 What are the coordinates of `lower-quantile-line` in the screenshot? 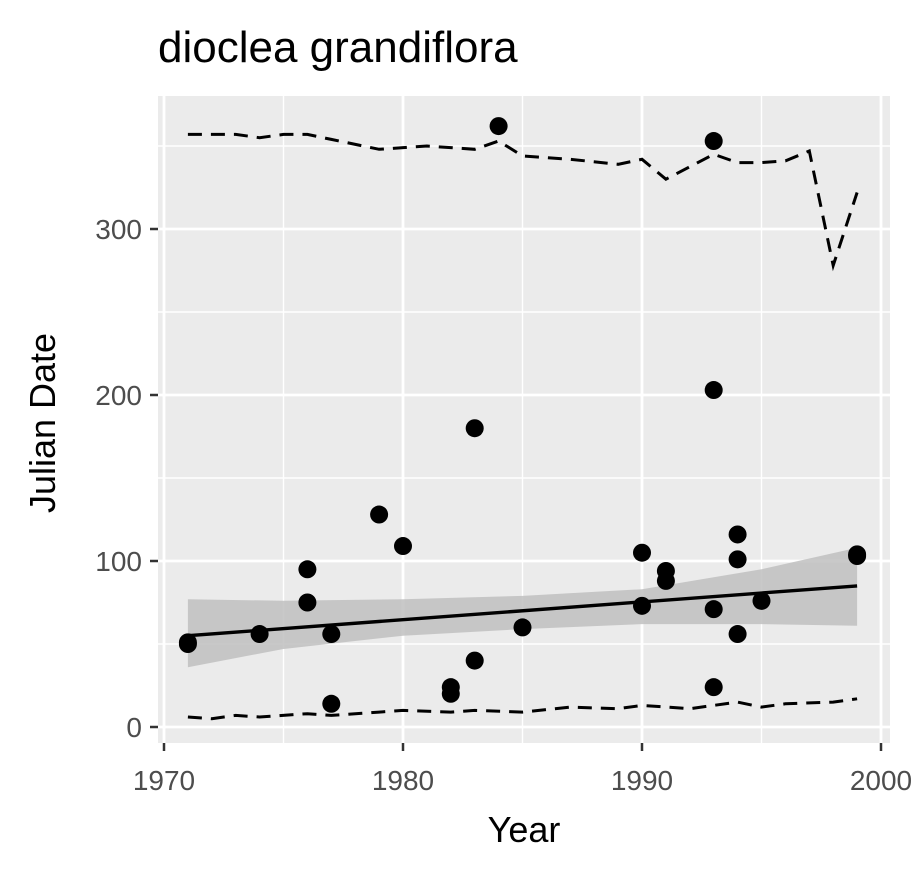 It's located at (522, 709).